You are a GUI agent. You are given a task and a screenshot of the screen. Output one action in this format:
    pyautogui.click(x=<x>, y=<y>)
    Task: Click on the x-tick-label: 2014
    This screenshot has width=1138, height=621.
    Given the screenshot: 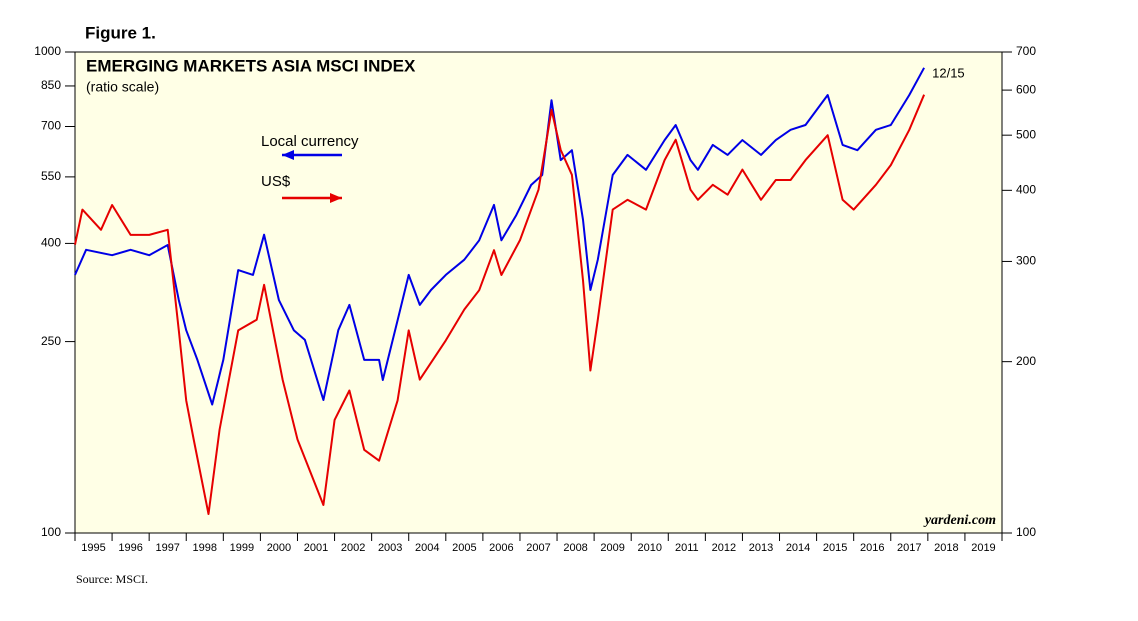 What is the action you would take?
    pyautogui.click(x=798, y=548)
    